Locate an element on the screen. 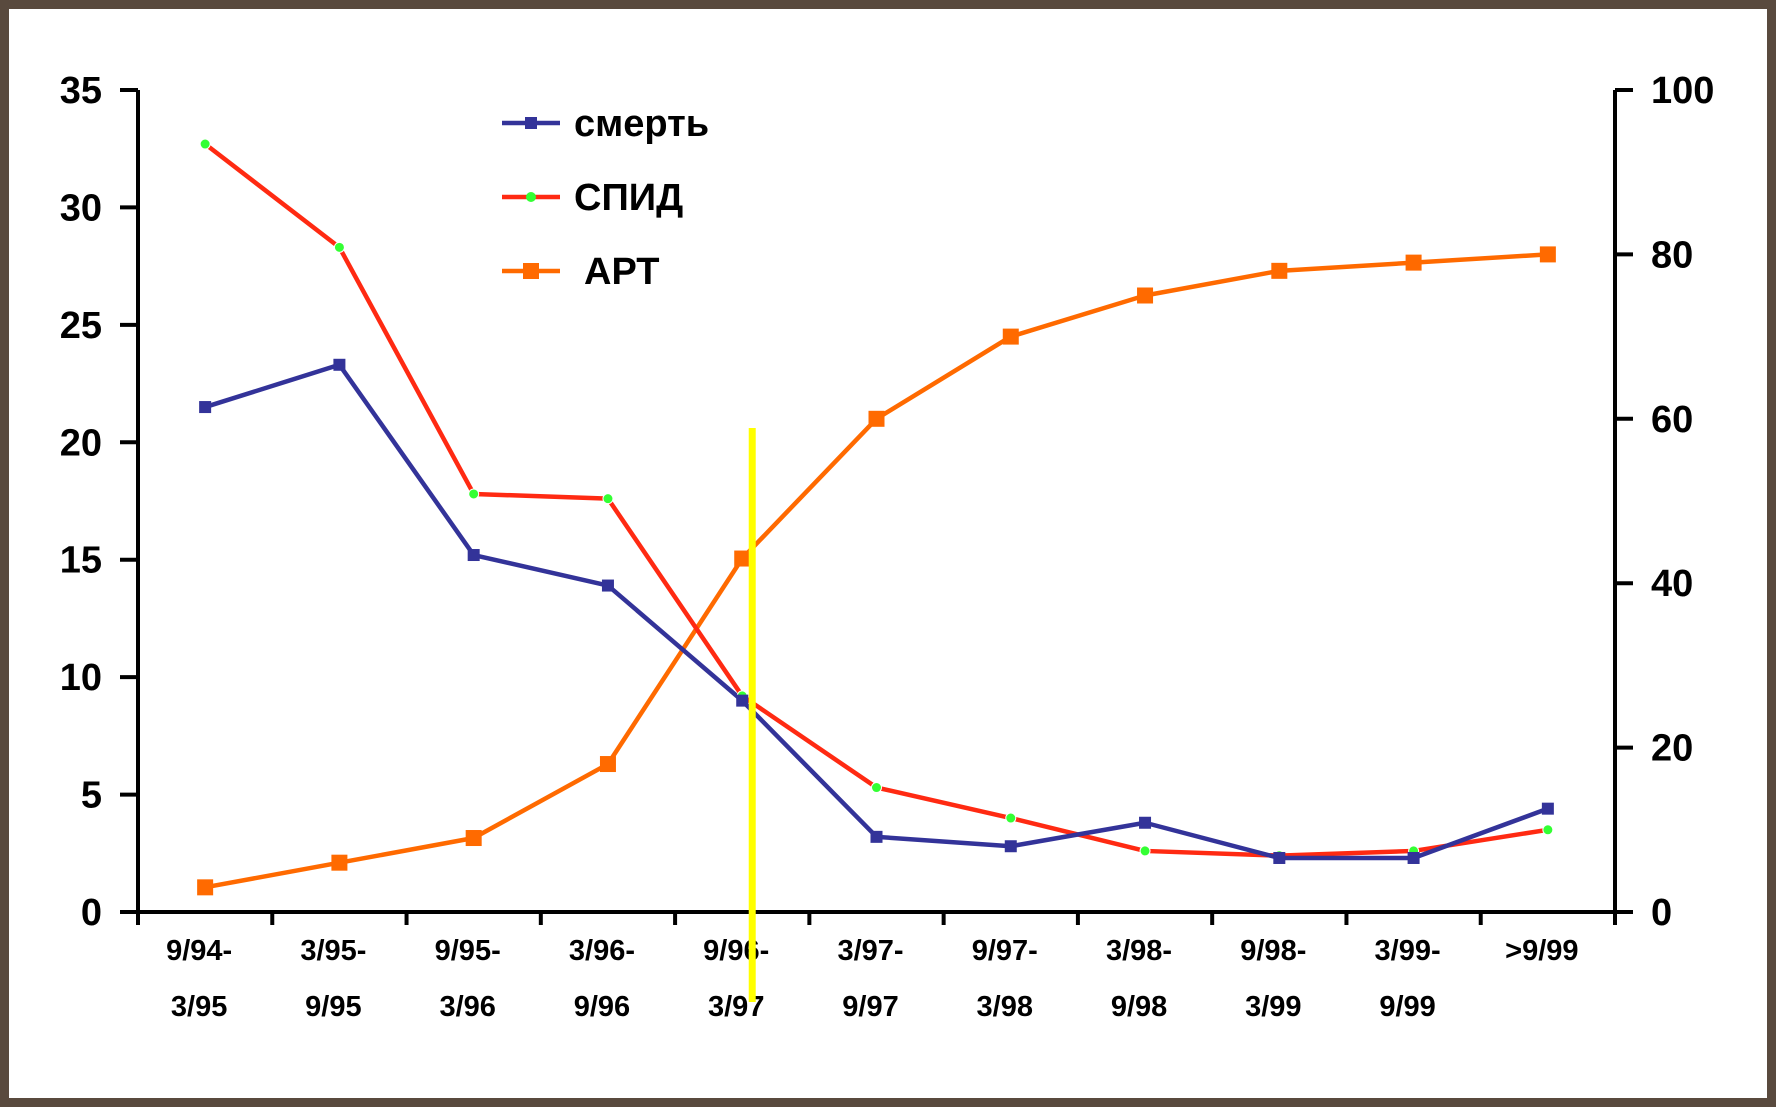  legend-marker-death is located at coordinates (531, 123).